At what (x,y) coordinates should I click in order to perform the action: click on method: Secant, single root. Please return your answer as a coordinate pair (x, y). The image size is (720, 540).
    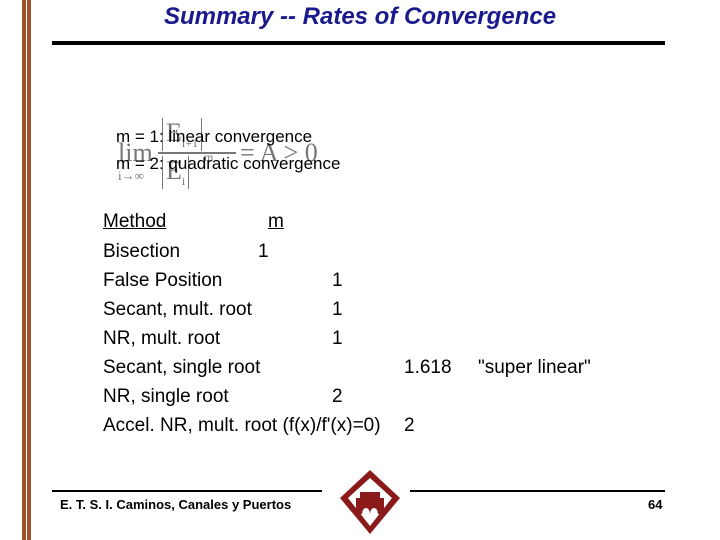
    Looking at the image, I should click on (182, 367).